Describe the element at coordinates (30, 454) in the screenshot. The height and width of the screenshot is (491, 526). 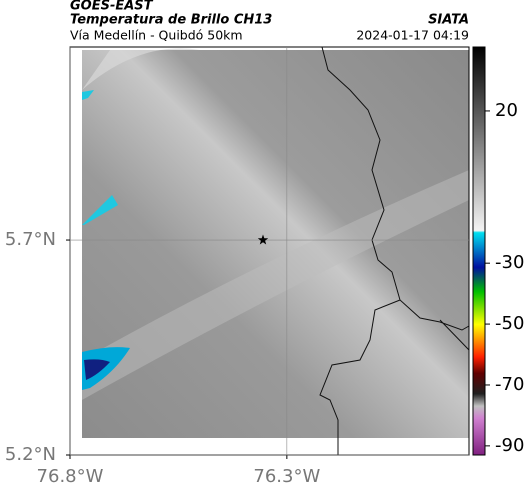
I see `y-tick-label: 5.2°N` at that location.